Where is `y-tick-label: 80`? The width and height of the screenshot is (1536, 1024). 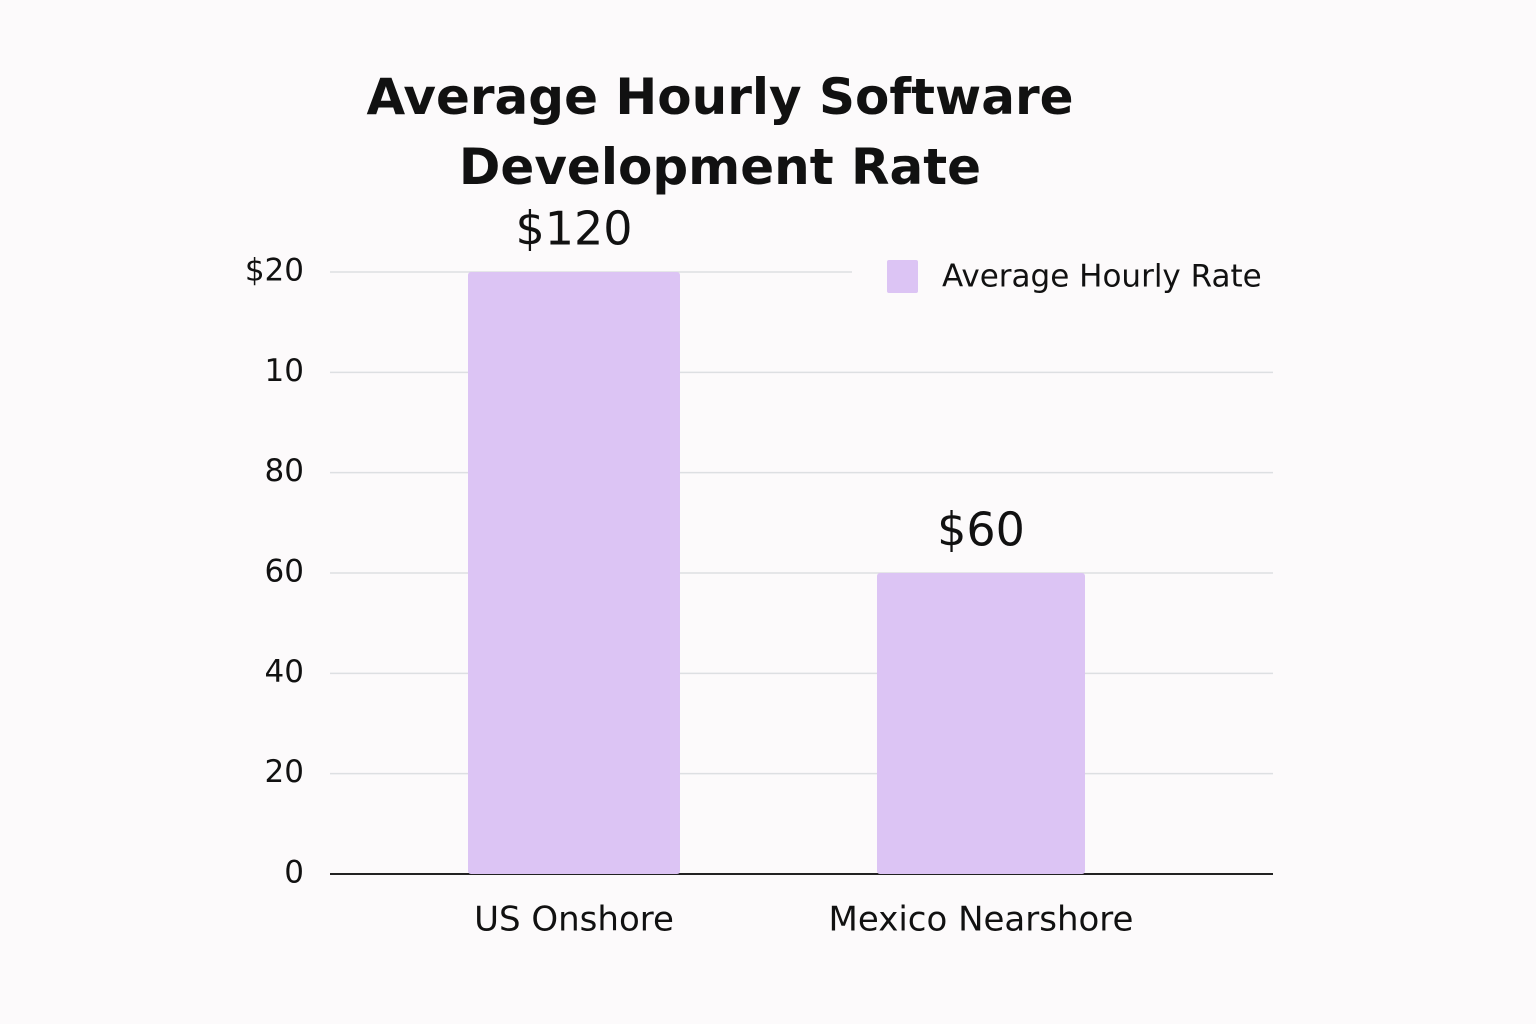 y-tick-label: 80 is located at coordinates (284, 471).